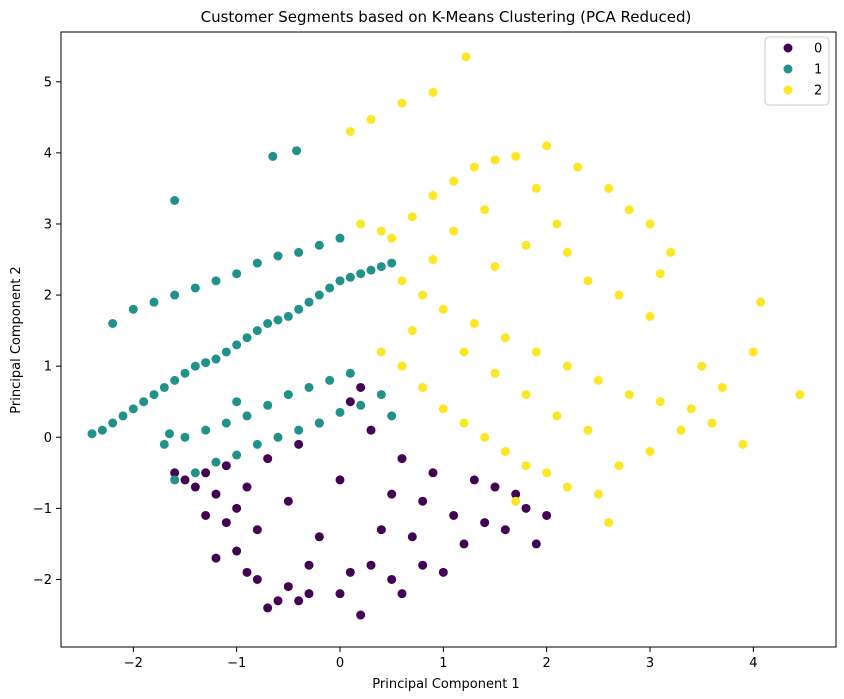  I want to click on y-tick-label: 1, so click(48, 367).